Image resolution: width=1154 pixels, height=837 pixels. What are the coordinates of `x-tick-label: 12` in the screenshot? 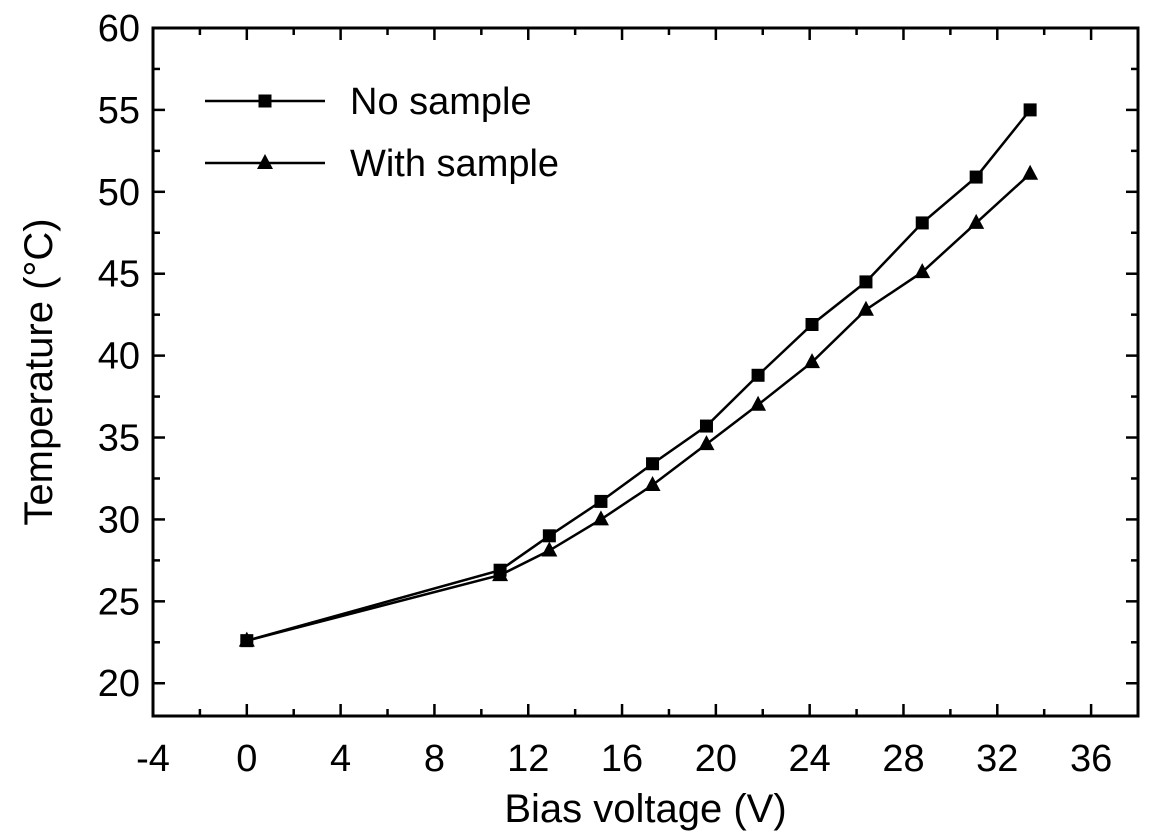 It's located at (528, 759).